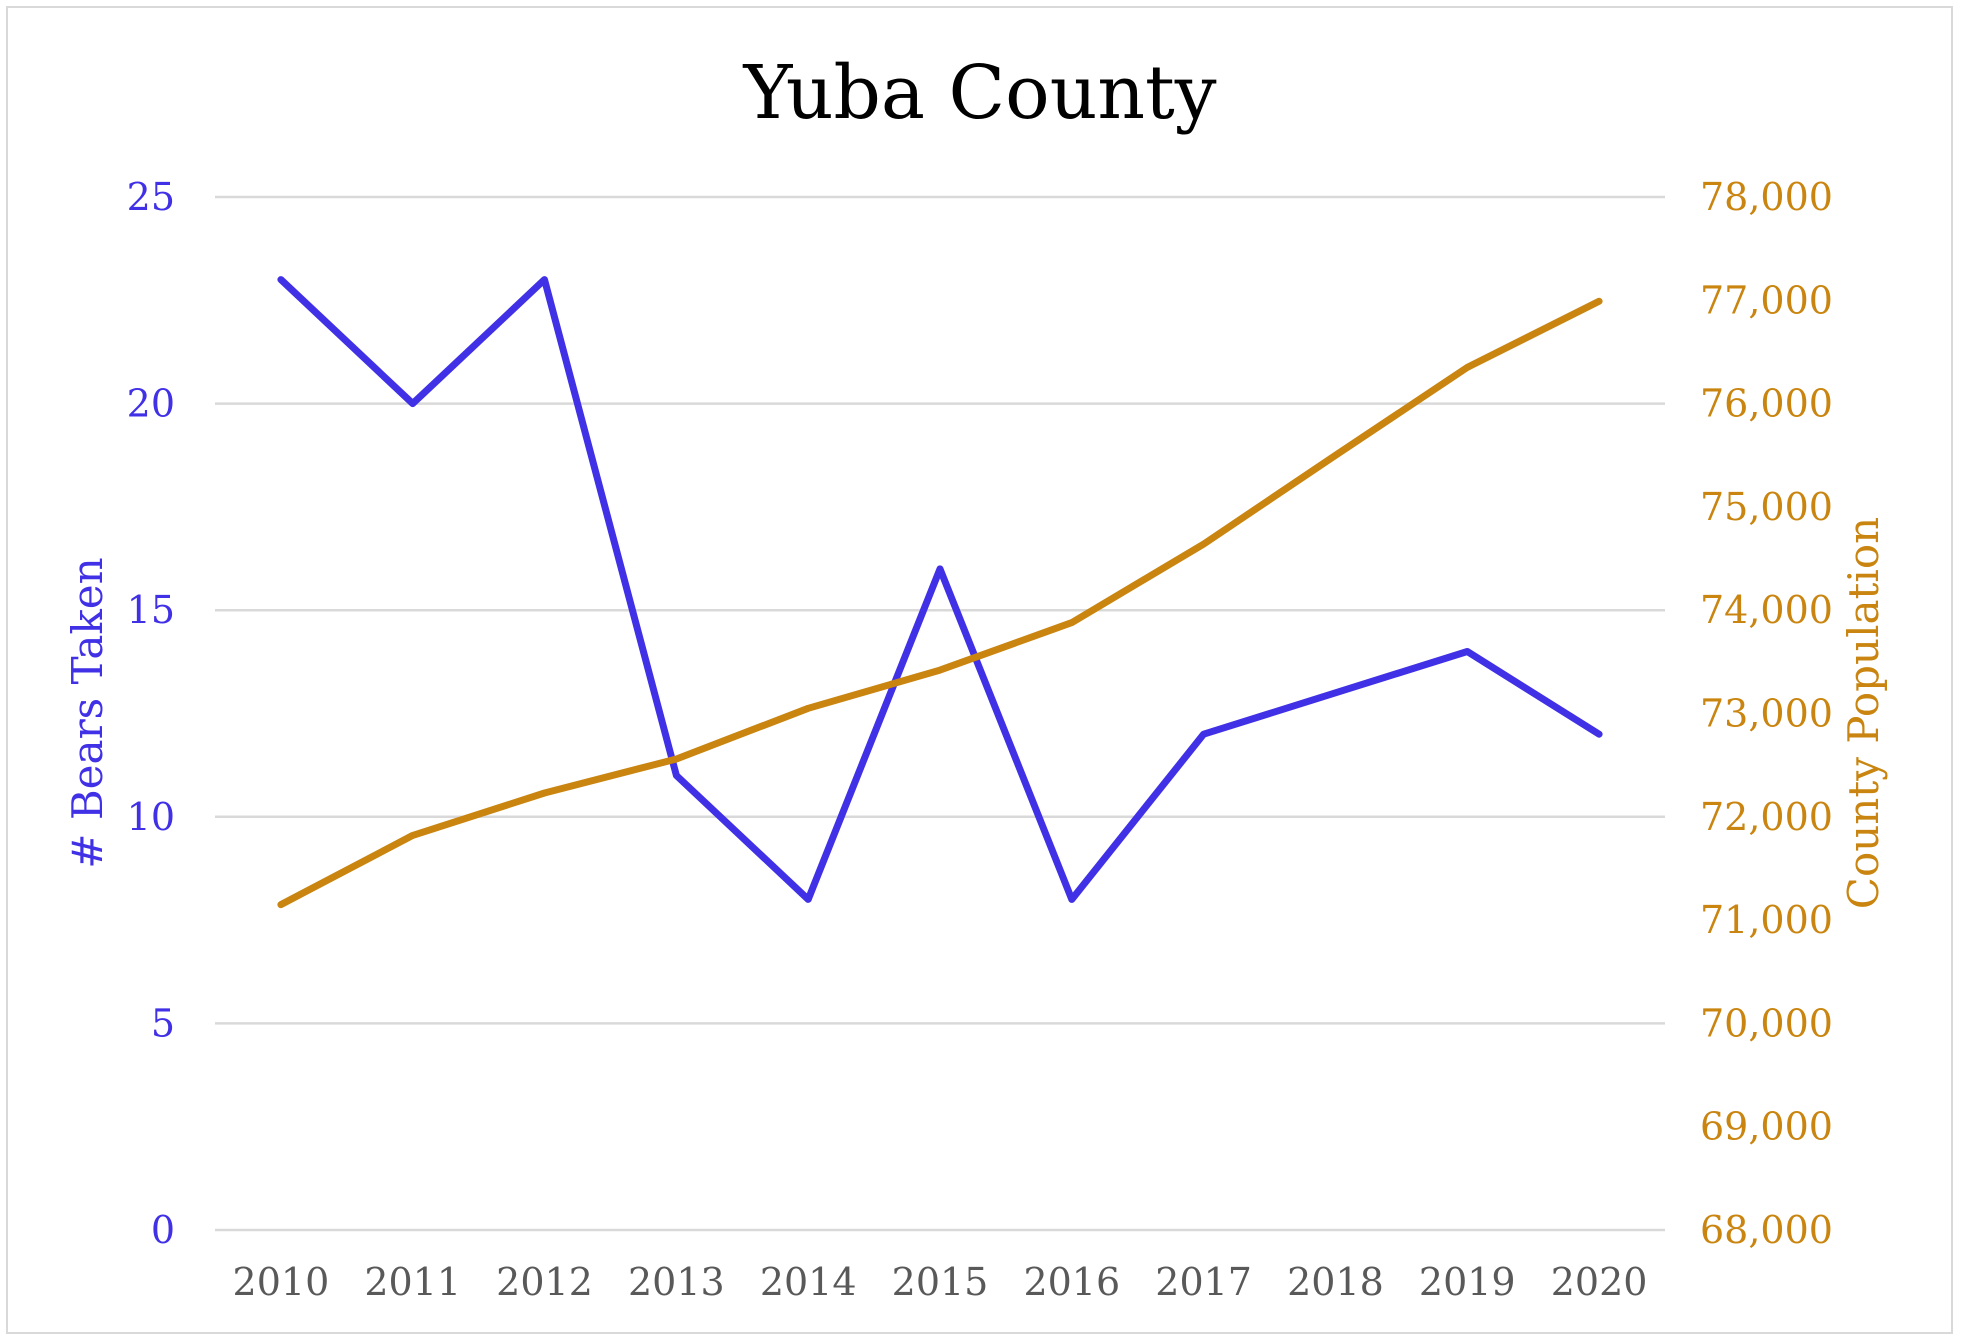  I want to click on left-tick-label: 15, so click(151, 610).